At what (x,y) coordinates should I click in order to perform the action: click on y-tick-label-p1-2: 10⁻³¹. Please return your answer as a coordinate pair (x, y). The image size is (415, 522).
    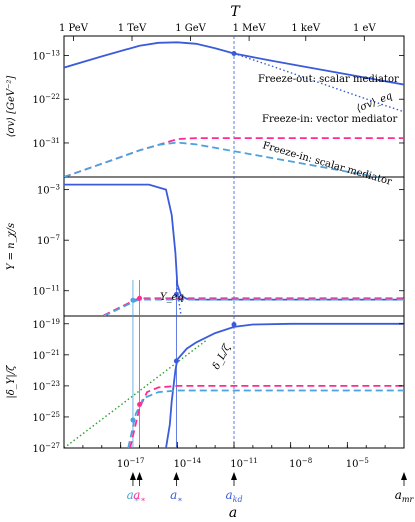
    Looking at the image, I should click on (46, 143).